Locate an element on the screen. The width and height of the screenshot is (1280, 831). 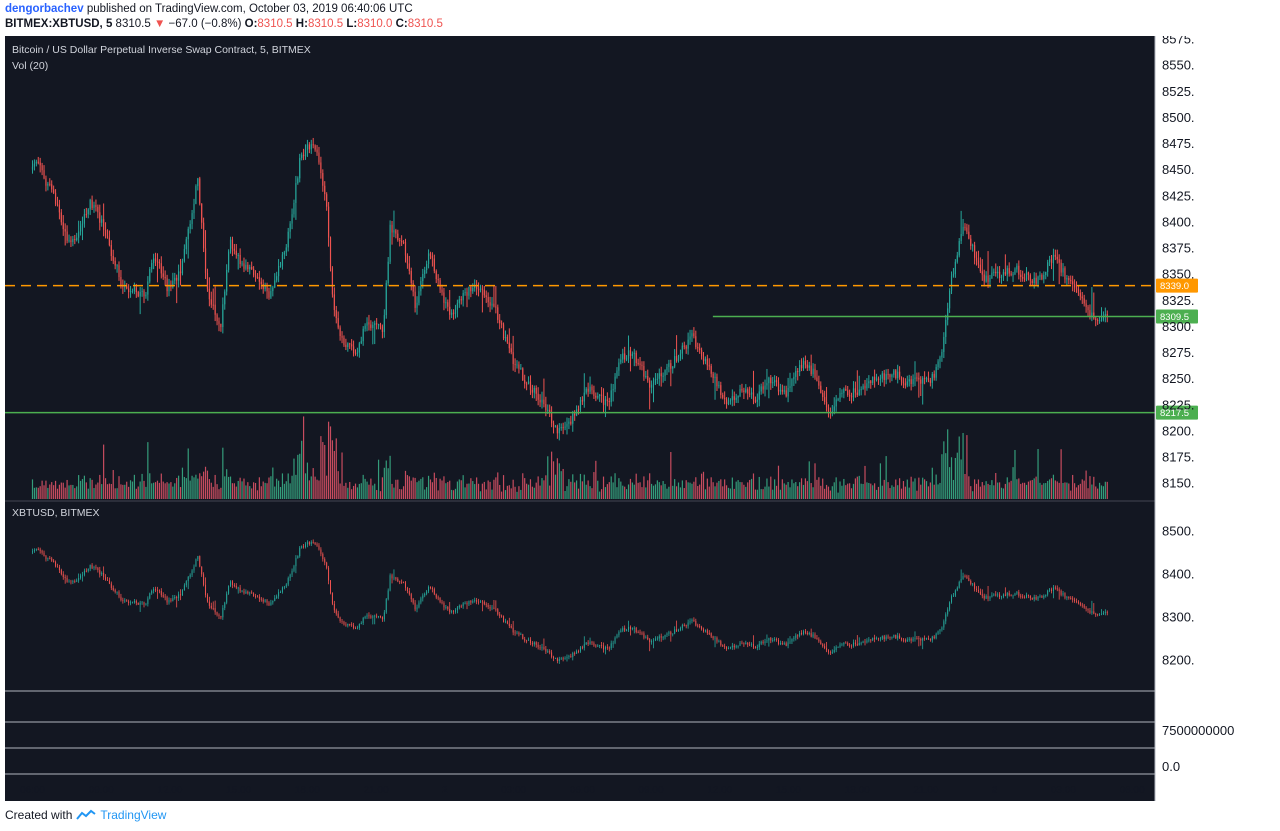
sub-pane is located at coordinates (569, 601).